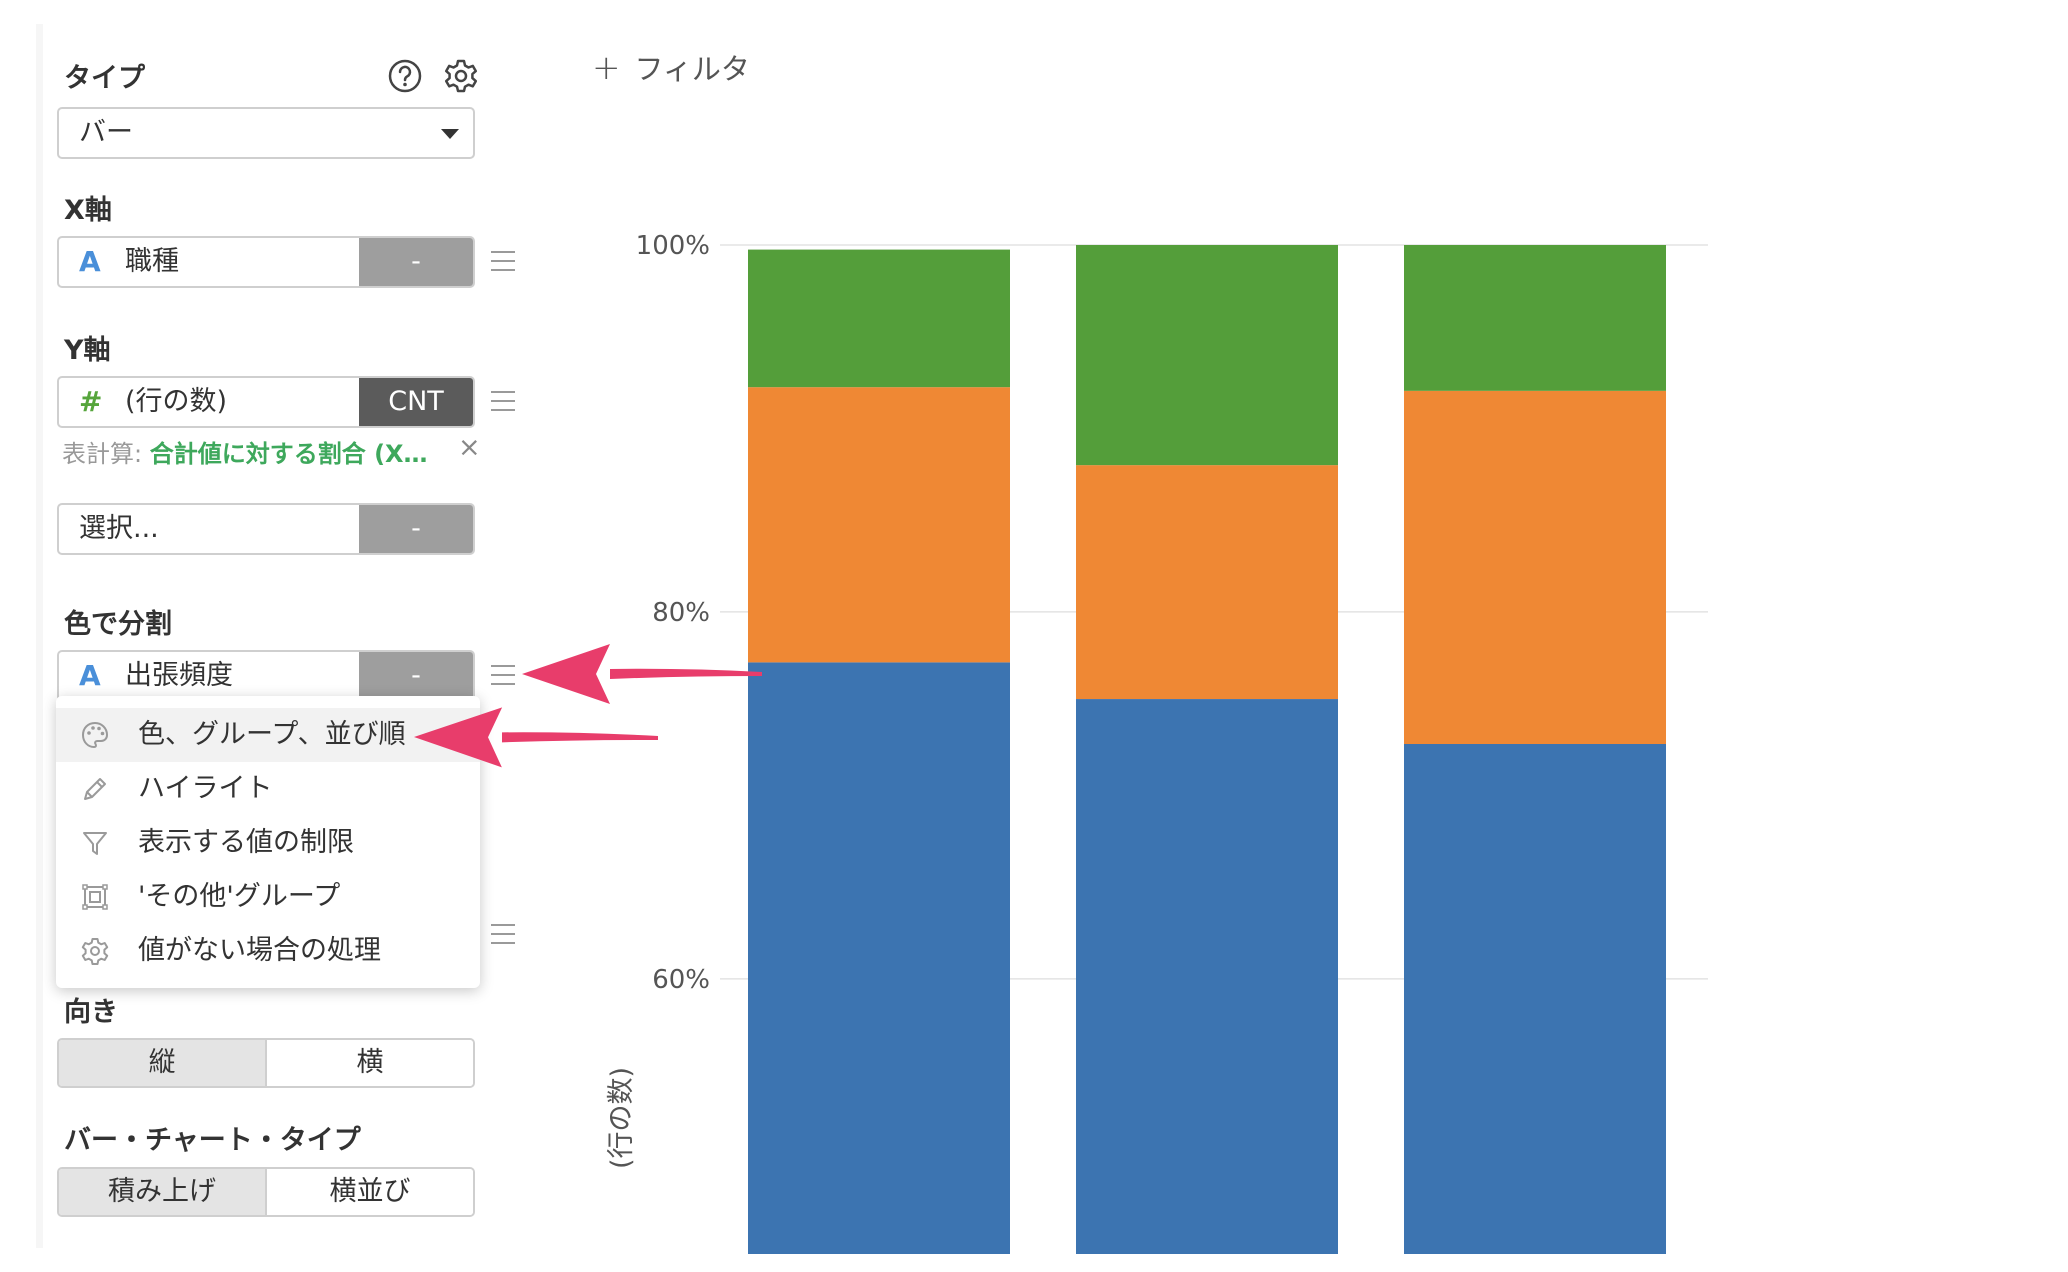 Image resolution: width=2068 pixels, height=1272 pixels. Describe the element at coordinates (162, 1192) in the screenshot. I see `bar-type-stacked-option: 積み上げ` at that location.